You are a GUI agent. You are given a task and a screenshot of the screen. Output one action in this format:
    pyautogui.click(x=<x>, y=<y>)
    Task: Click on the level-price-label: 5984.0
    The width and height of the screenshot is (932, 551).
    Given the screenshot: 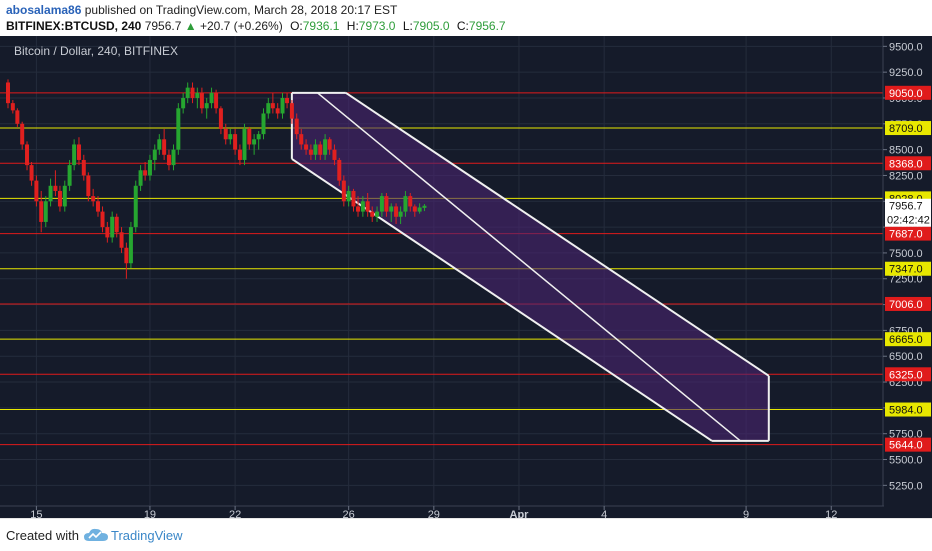 What is the action you would take?
    pyautogui.click(x=906, y=411)
    